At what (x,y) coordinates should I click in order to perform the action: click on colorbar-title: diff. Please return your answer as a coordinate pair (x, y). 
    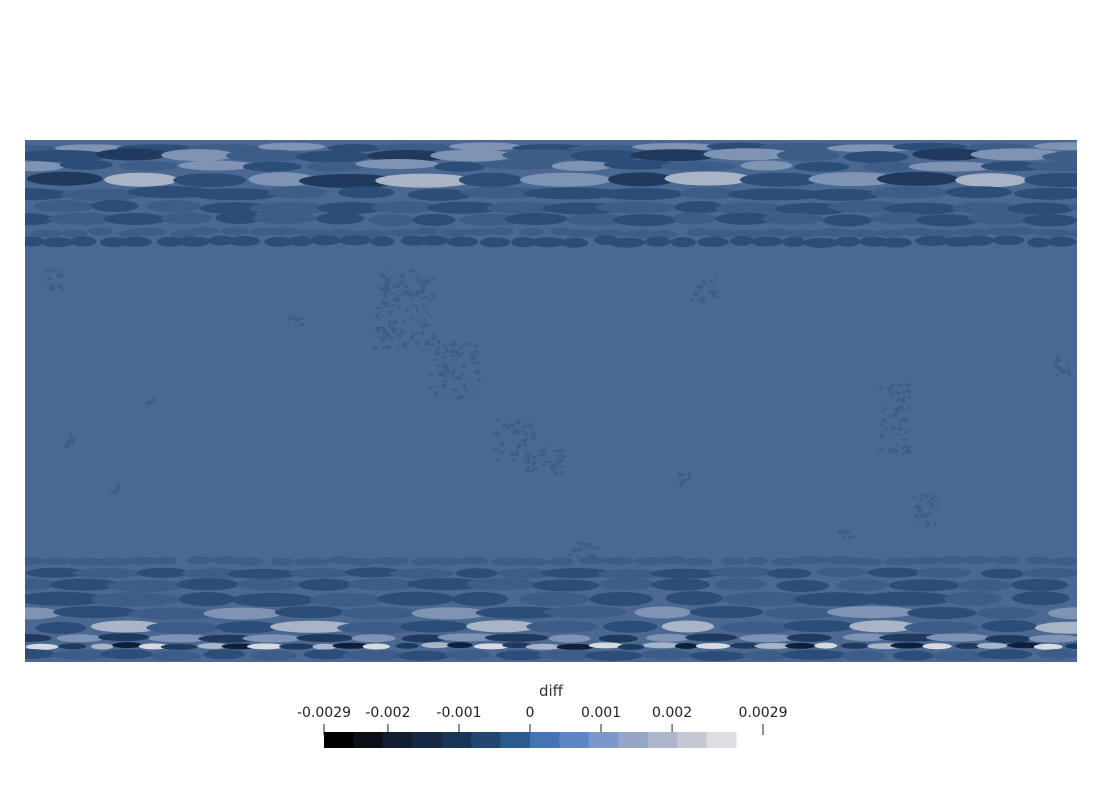
    Looking at the image, I should click on (551, 691).